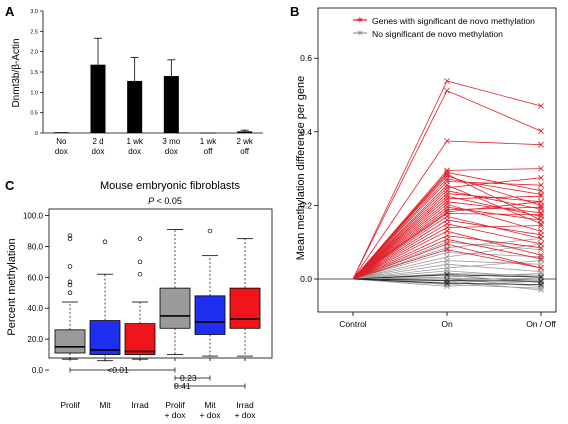 This screenshot has height=424, width=568. I want to click on panel-letter-a: A, so click(10, 11).